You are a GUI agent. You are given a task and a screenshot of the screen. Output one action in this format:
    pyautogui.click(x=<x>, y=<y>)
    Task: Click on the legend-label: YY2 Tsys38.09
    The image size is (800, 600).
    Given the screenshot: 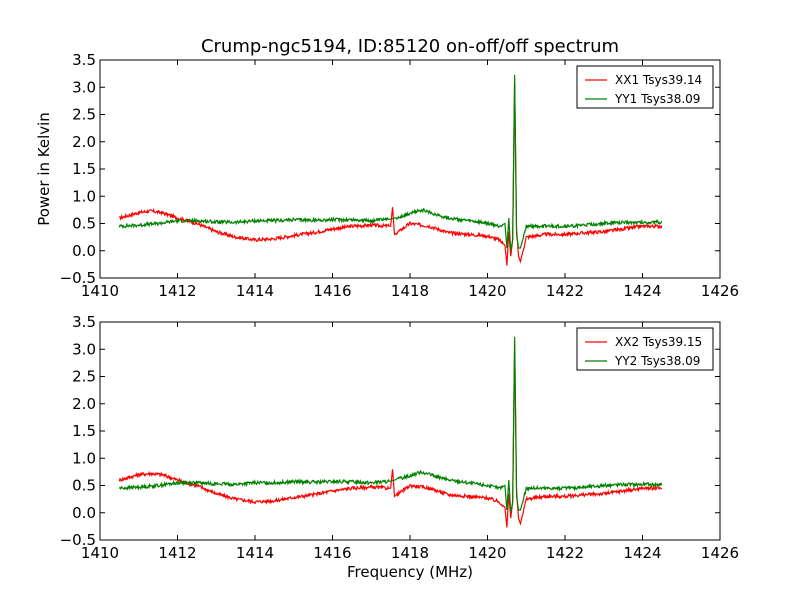 What is the action you would take?
    pyautogui.click(x=657, y=361)
    